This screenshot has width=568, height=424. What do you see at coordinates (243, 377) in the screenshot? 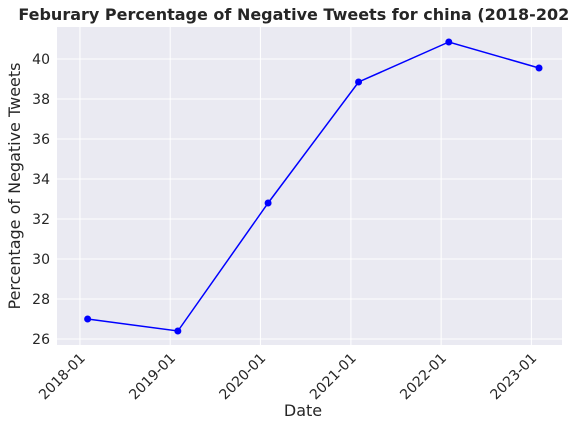
I see `x-tick-label: 2020-01` at bounding box center [243, 377].